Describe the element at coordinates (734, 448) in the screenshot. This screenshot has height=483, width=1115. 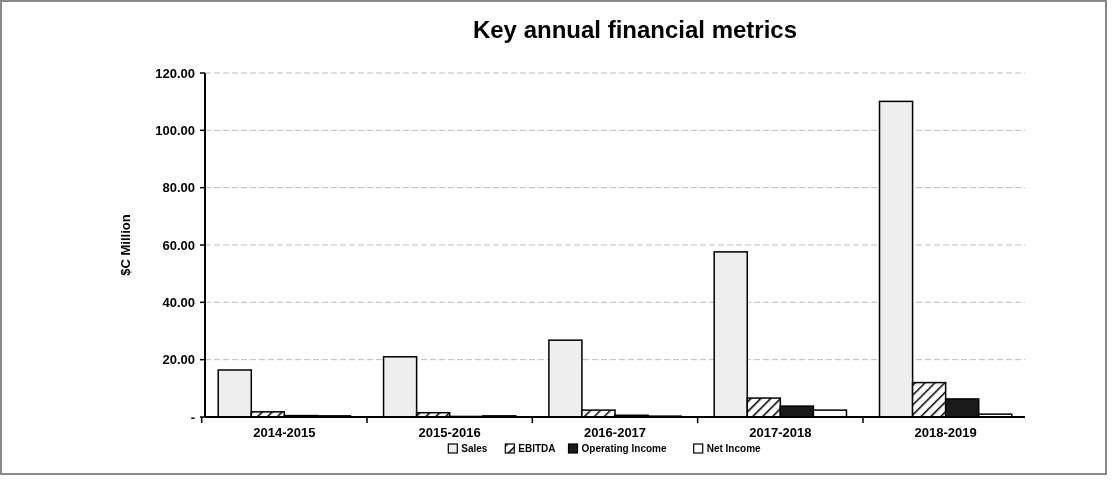
I see `legend-label: Net Income` at that location.